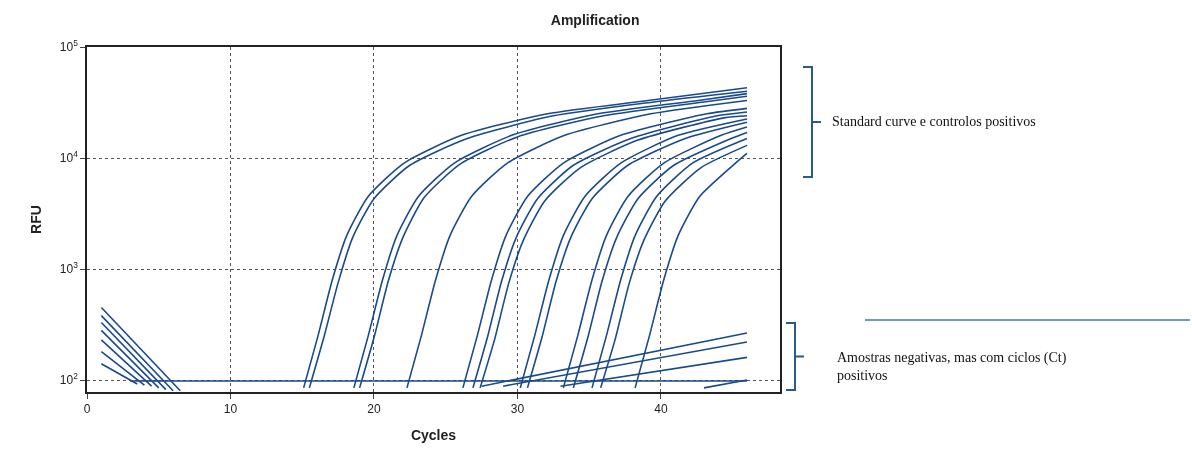  What do you see at coordinates (934, 121) in the screenshot?
I see `text: Standard curve e controlos positivos` at bounding box center [934, 121].